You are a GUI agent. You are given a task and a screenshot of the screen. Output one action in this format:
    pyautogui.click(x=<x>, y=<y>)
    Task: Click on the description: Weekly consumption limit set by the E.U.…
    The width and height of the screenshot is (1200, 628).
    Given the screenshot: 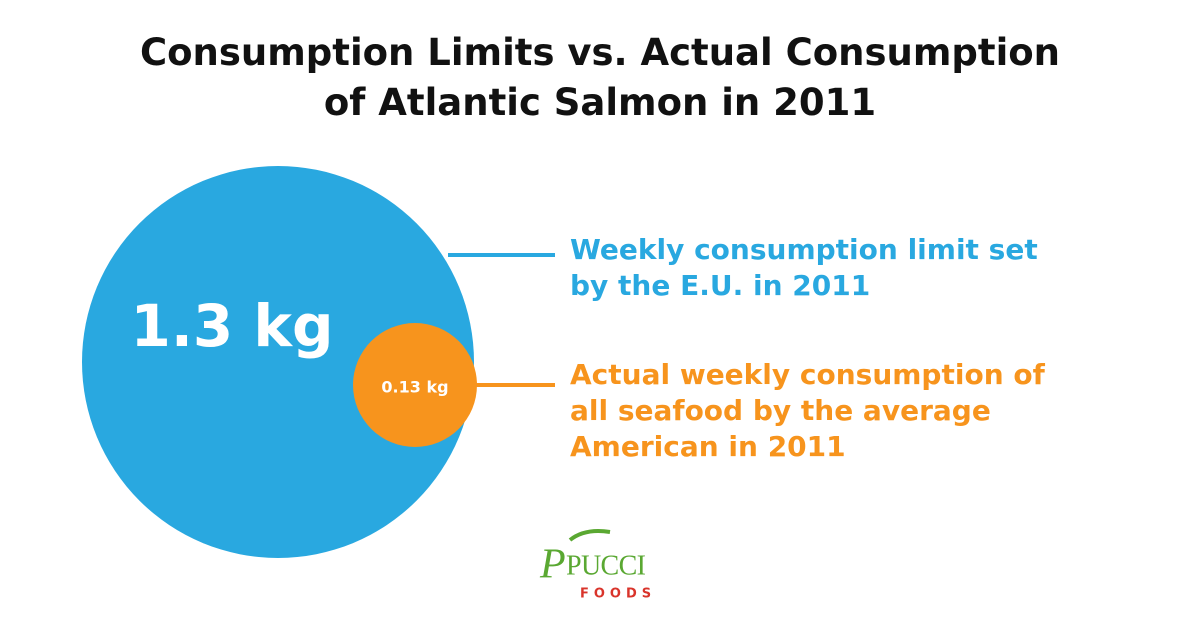 What is the action you would take?
    pyautogui.click(x=804, y=267)
    